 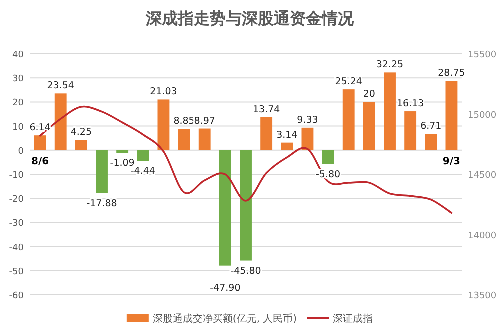 I want to click on data-label: 13.74, so click(x=266, y=110).